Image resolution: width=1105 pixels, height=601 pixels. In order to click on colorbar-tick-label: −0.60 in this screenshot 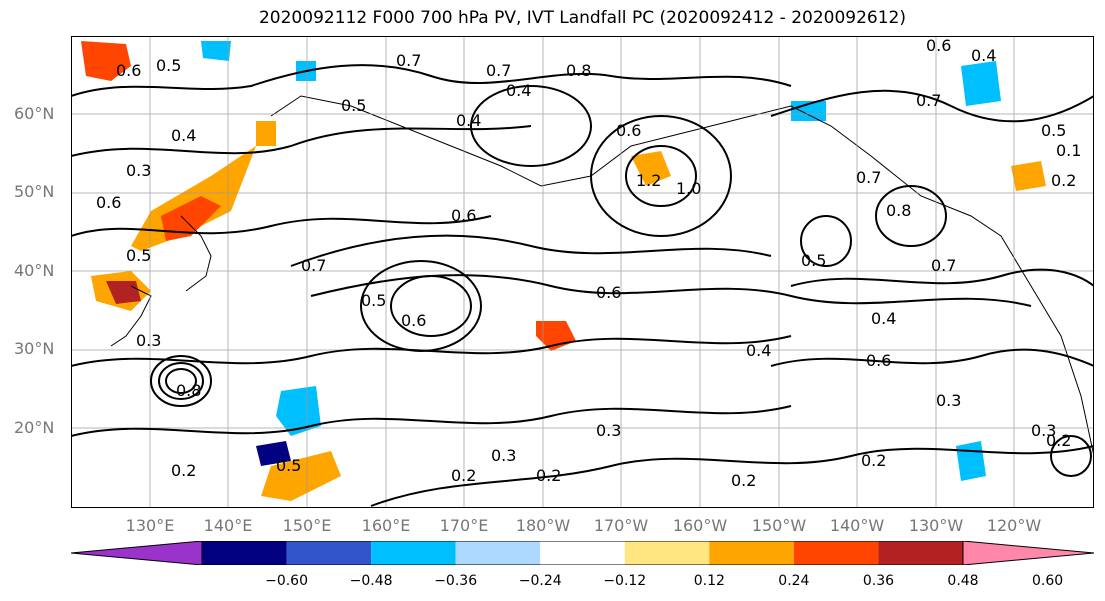, I will do `click(286, 581)`.